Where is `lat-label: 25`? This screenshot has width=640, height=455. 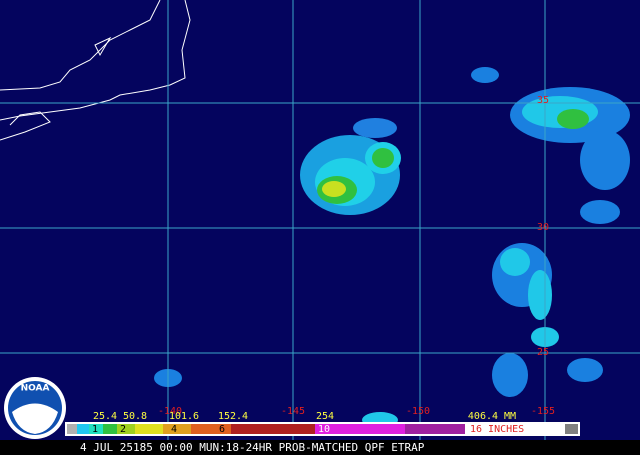
lat-label: 25 is located at coordinates (543, 352).